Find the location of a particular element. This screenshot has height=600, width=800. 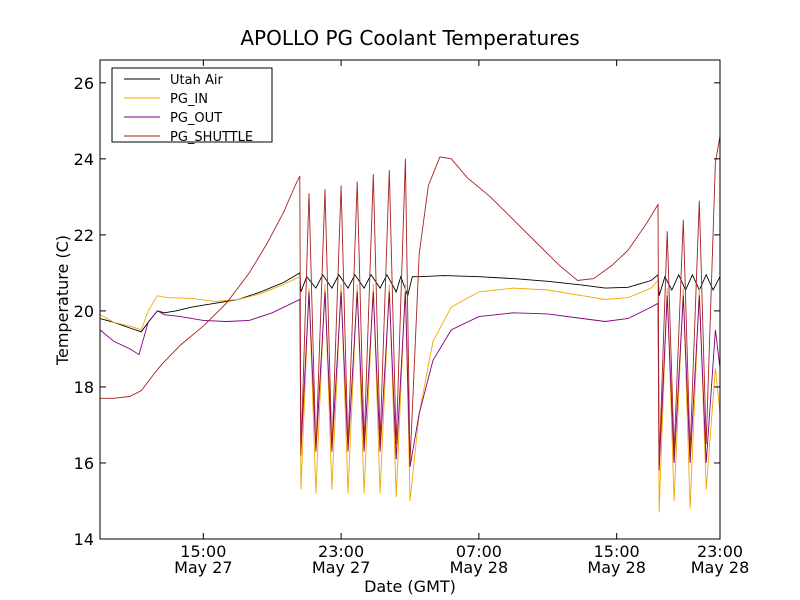

x-axis-label: Date (GMT) is located at coordinates (410, 586).